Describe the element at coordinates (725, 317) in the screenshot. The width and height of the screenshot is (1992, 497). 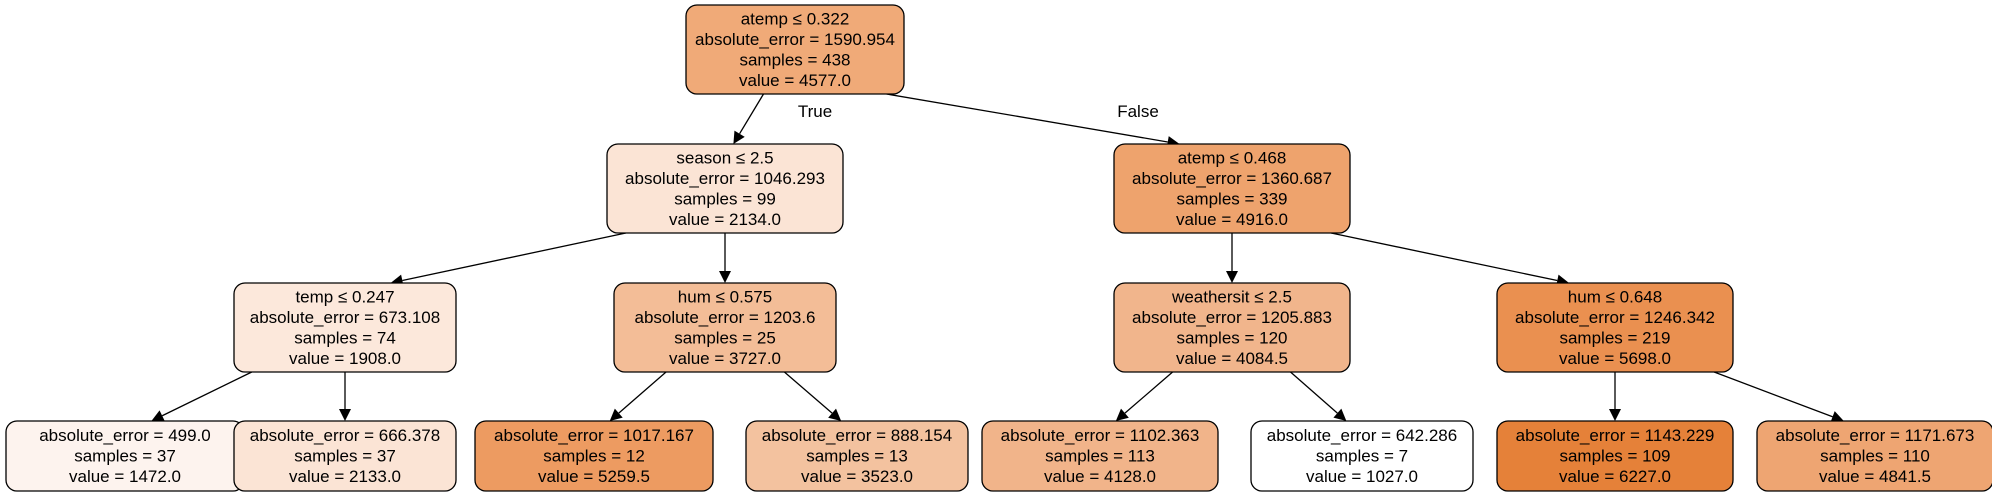
I see `node-line: absolute_error = 1203.6` at that location.